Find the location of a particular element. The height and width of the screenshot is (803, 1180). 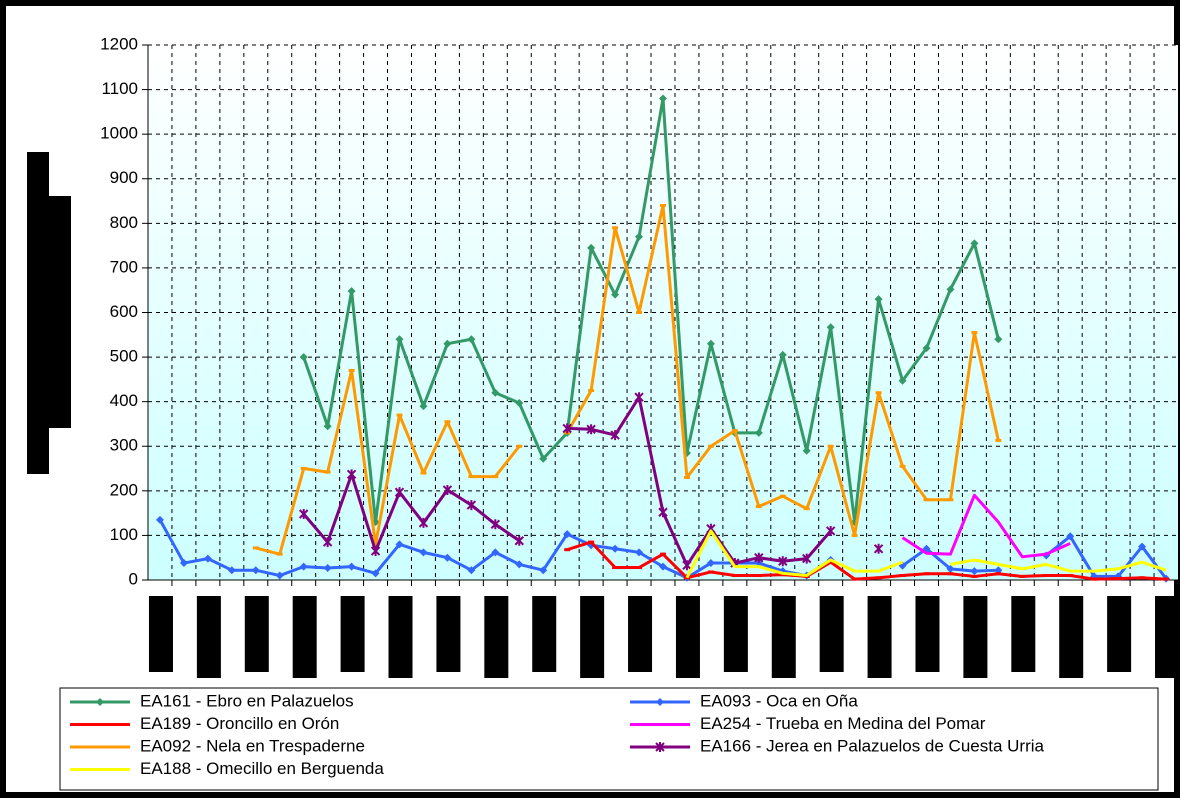

y-tick-label: 800 is located at coordinates (124, 222).